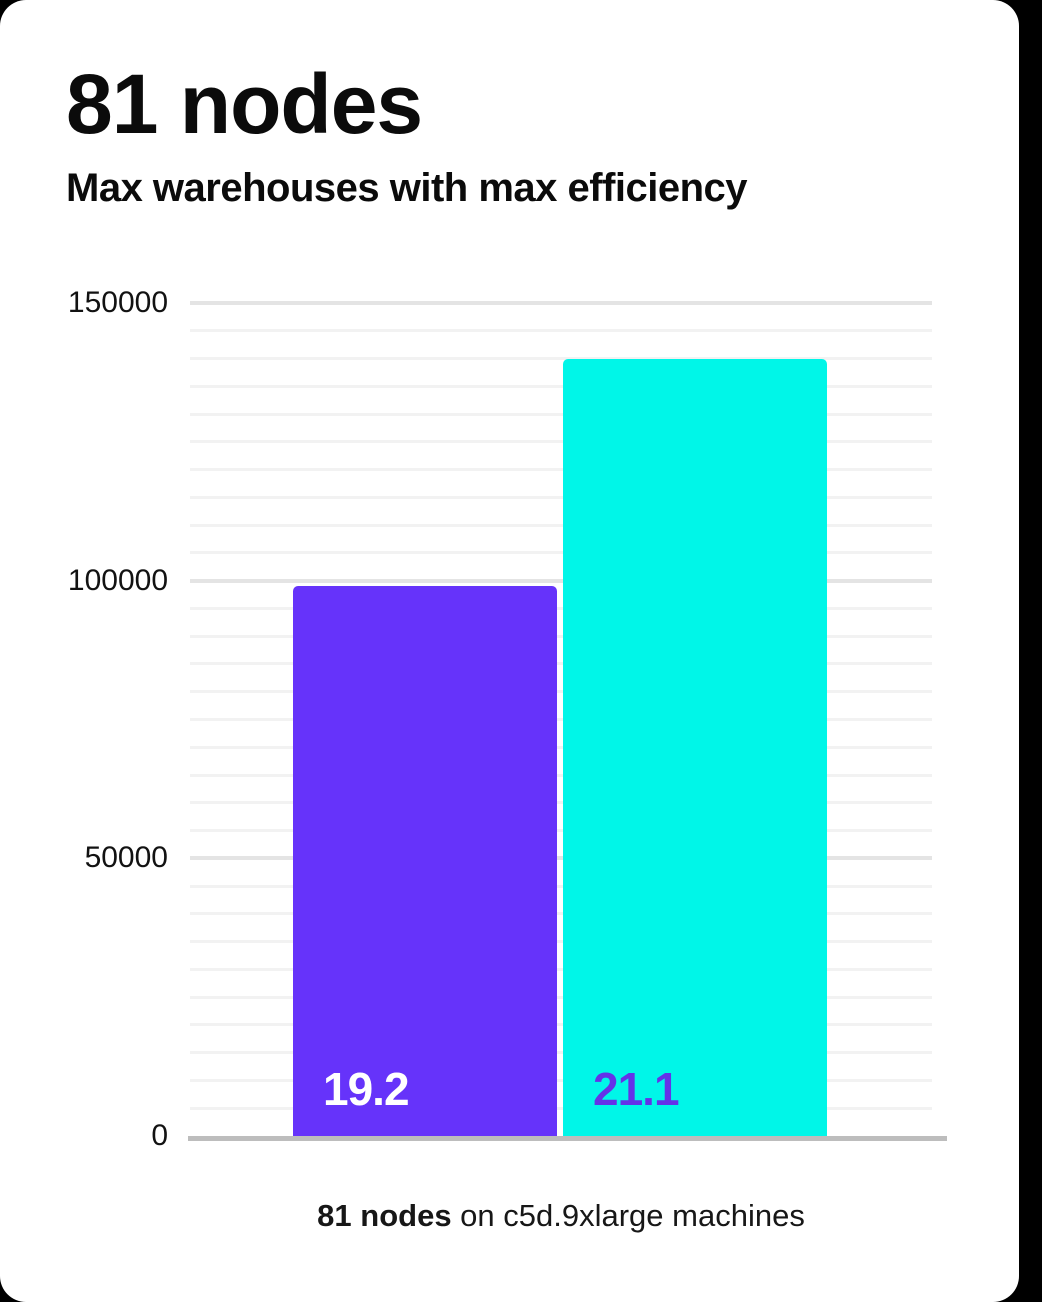 This screenshot has height=1302, width=1042. Describe the element at coordinates (567, 1138) in the screenshot. I see `x-axis-line` at that location.